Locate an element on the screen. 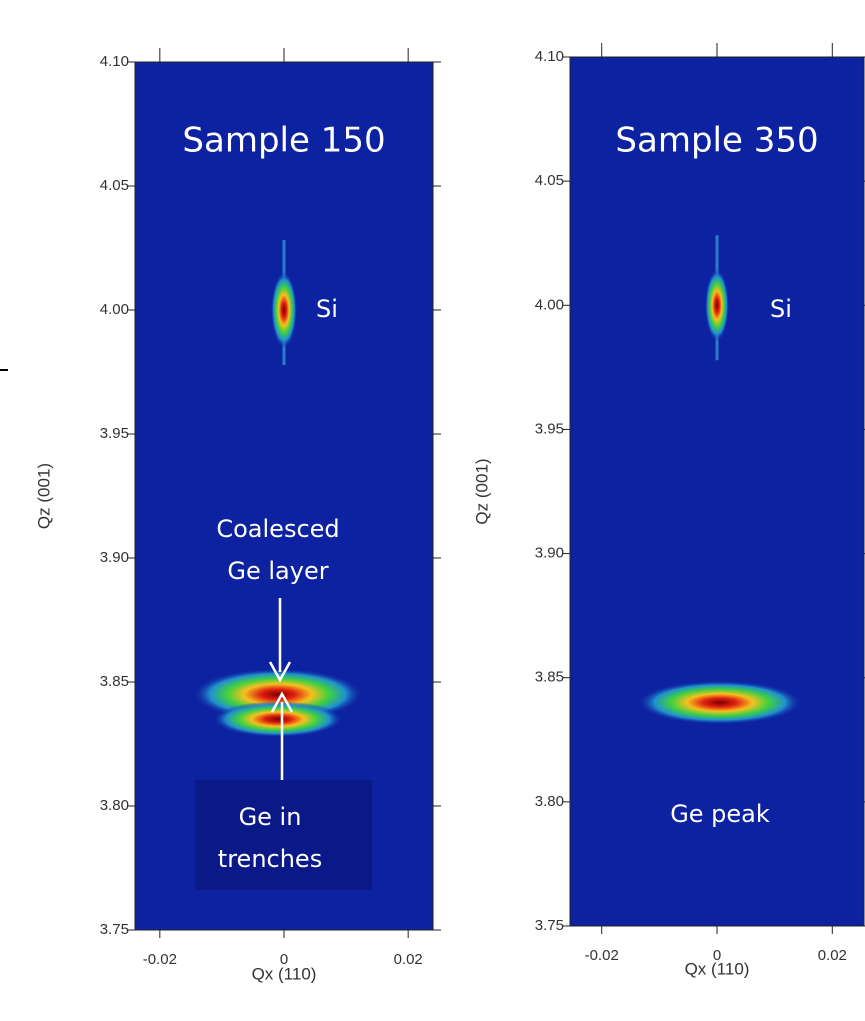 The height and width of the screenshot is (1021, 865). annotation: Ge layer is located at coordinates (277, 571).